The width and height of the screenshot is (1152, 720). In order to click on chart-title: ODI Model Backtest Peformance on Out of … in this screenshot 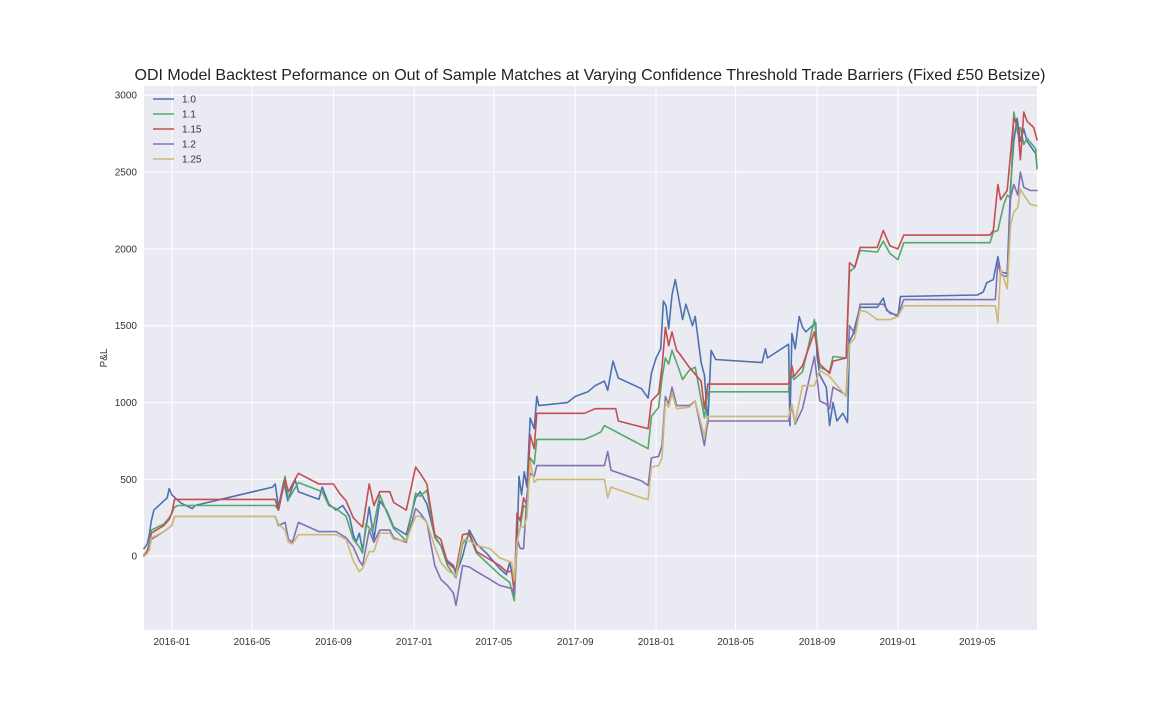, I will do `click(590, 75)`.